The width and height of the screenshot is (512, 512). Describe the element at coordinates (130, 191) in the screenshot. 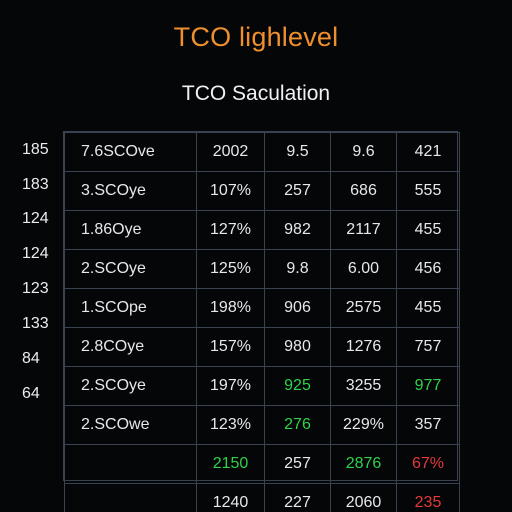

I see `table-cell: 3.SCOye` at that location.